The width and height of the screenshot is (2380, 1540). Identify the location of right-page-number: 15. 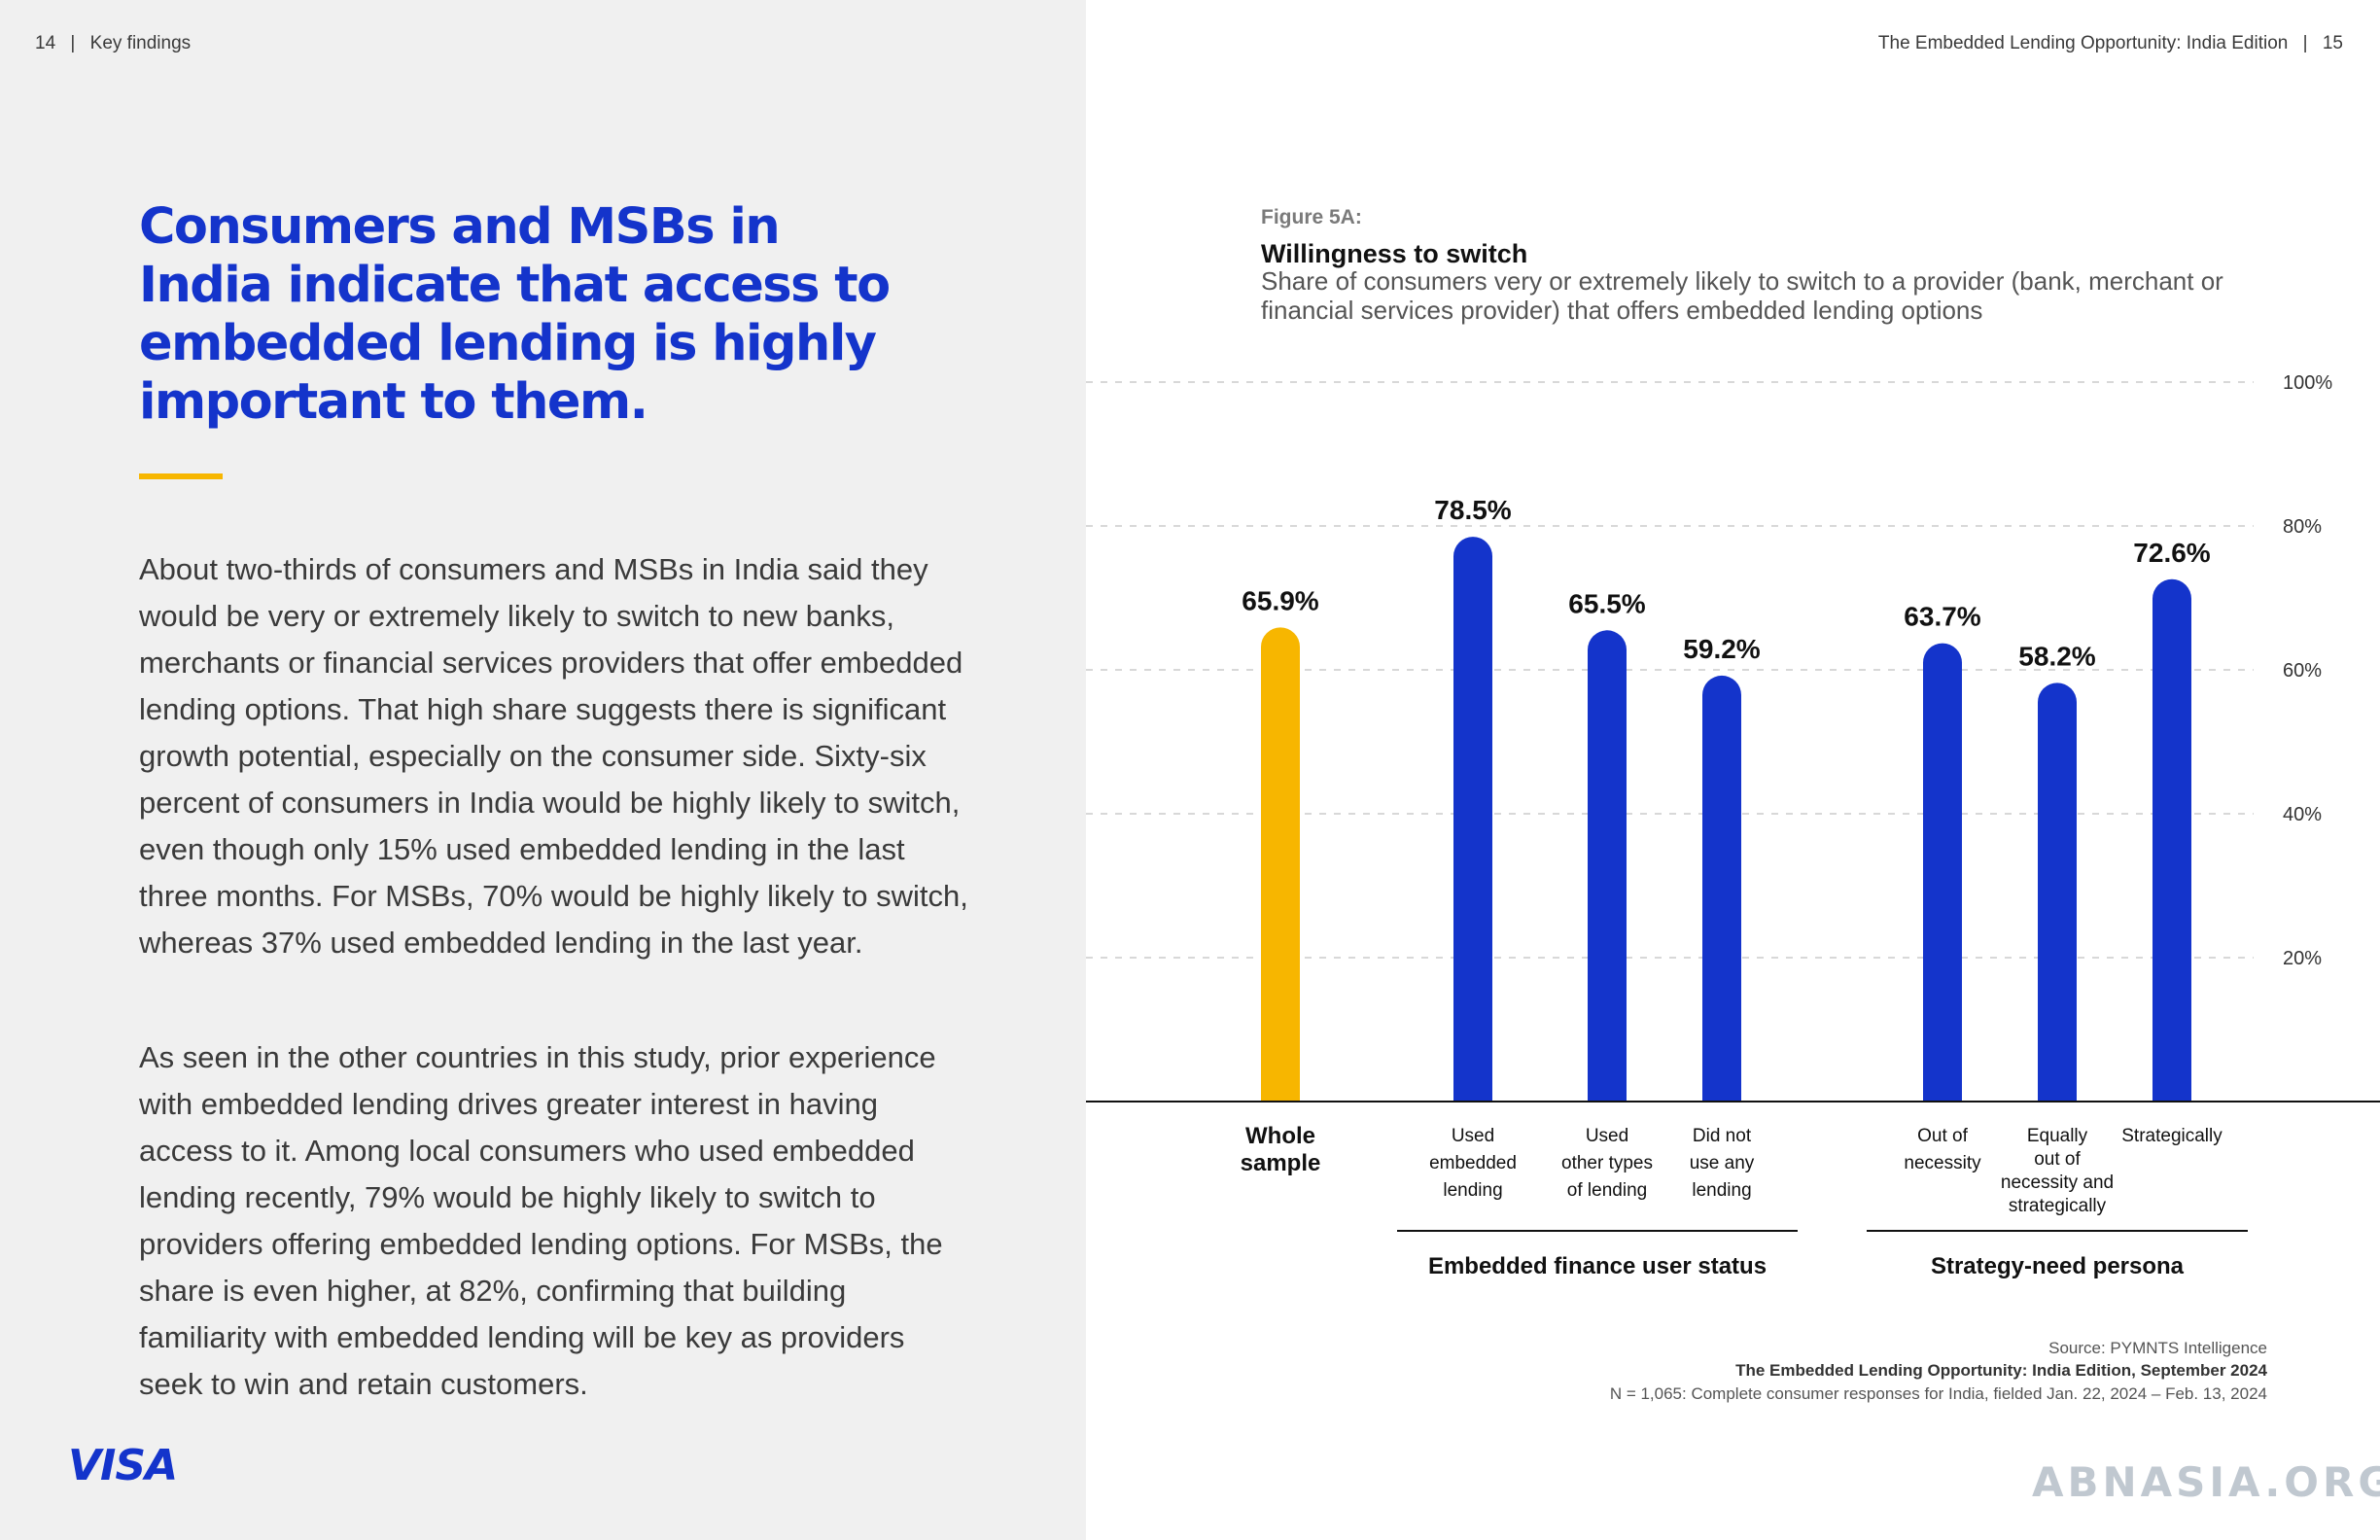
(2332, 43).